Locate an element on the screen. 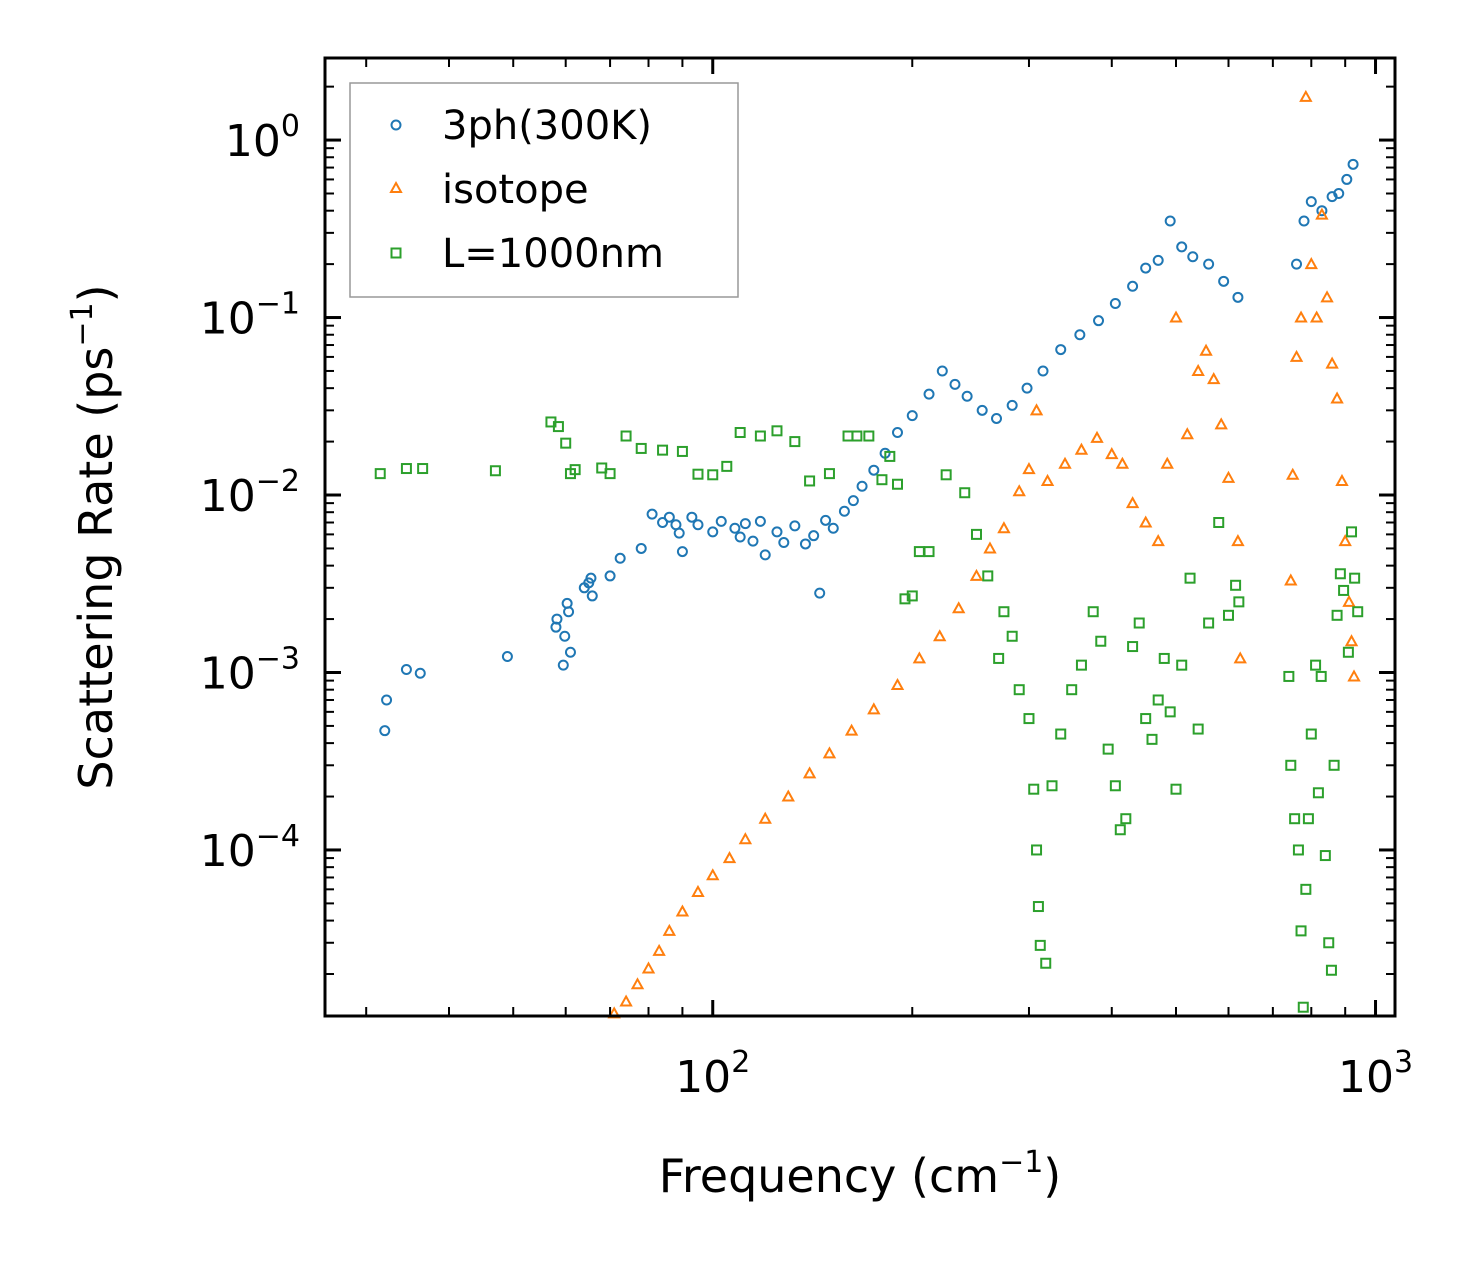 This screenshot has height=1265, width=1471. legend: 3ph(300K) isotope L=1000nm is located at coordinates (544, 190).